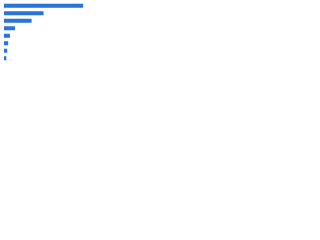  I want to click on chart, so click(50, 35).